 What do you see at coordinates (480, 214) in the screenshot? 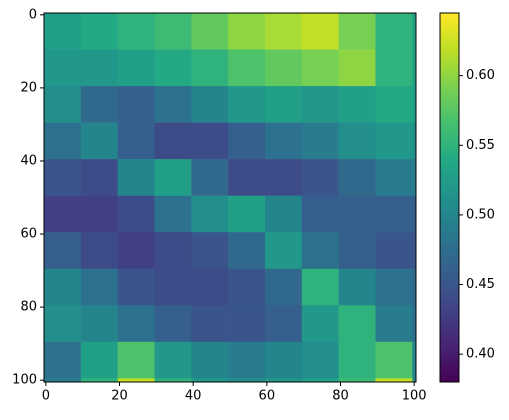
I see `colorbar-tick-label: 0.50` at bounding box center [480, 214].